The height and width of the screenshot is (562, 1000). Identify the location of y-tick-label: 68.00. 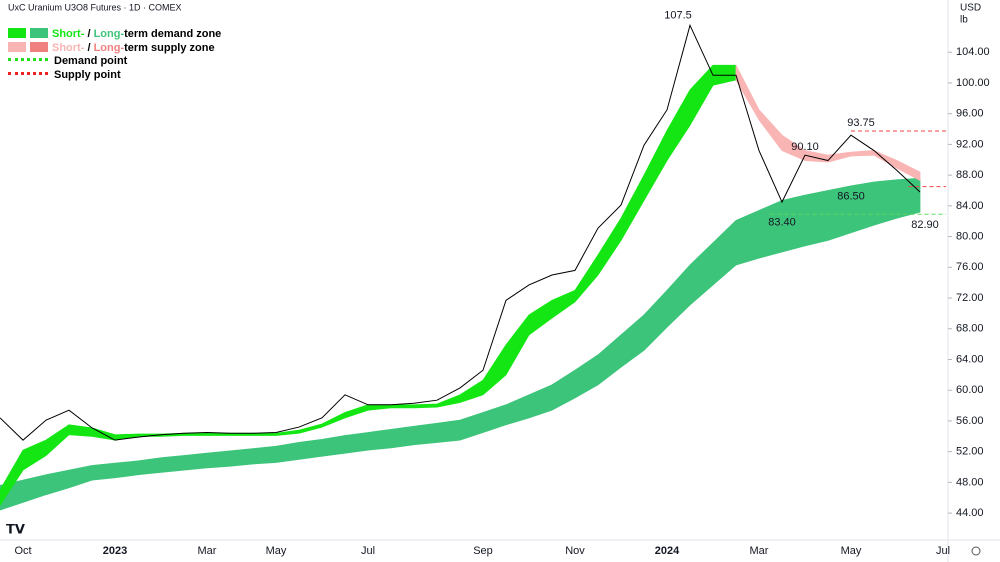
(970, 329).